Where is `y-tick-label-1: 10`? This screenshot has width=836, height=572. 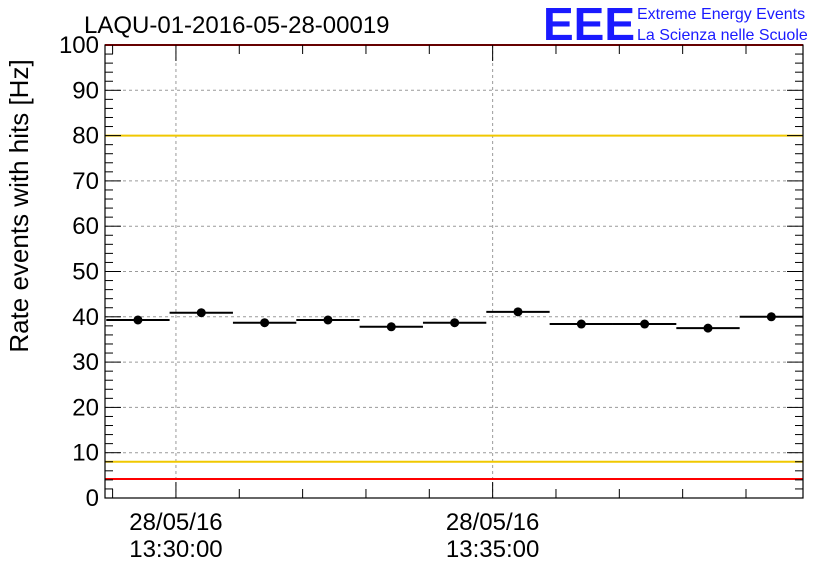 y-tick-label-1: 10 is located at coordinates (85, 453).